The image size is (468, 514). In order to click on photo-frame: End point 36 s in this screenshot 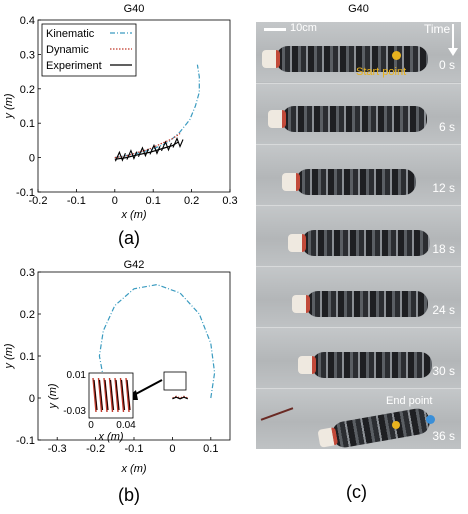, I will do `click(358, 418)`.